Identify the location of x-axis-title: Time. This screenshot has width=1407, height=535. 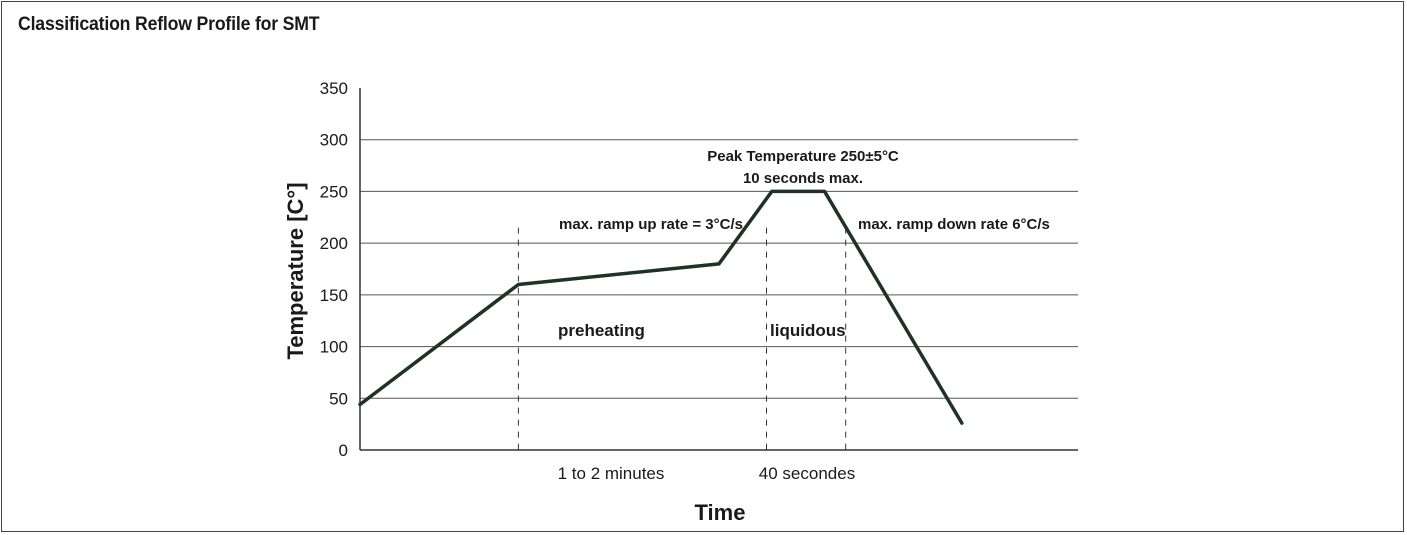
(720, 512).